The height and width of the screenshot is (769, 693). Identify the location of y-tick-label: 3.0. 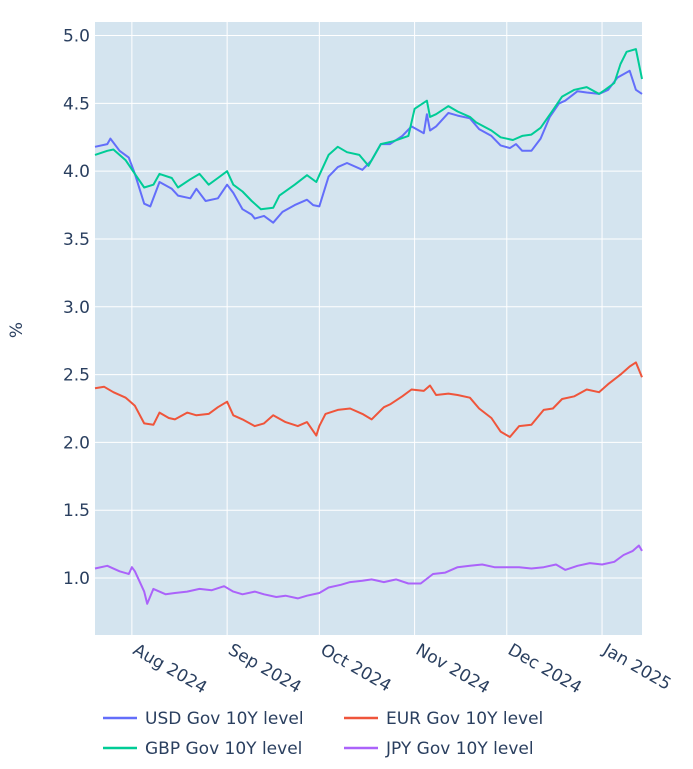
(76, 308).